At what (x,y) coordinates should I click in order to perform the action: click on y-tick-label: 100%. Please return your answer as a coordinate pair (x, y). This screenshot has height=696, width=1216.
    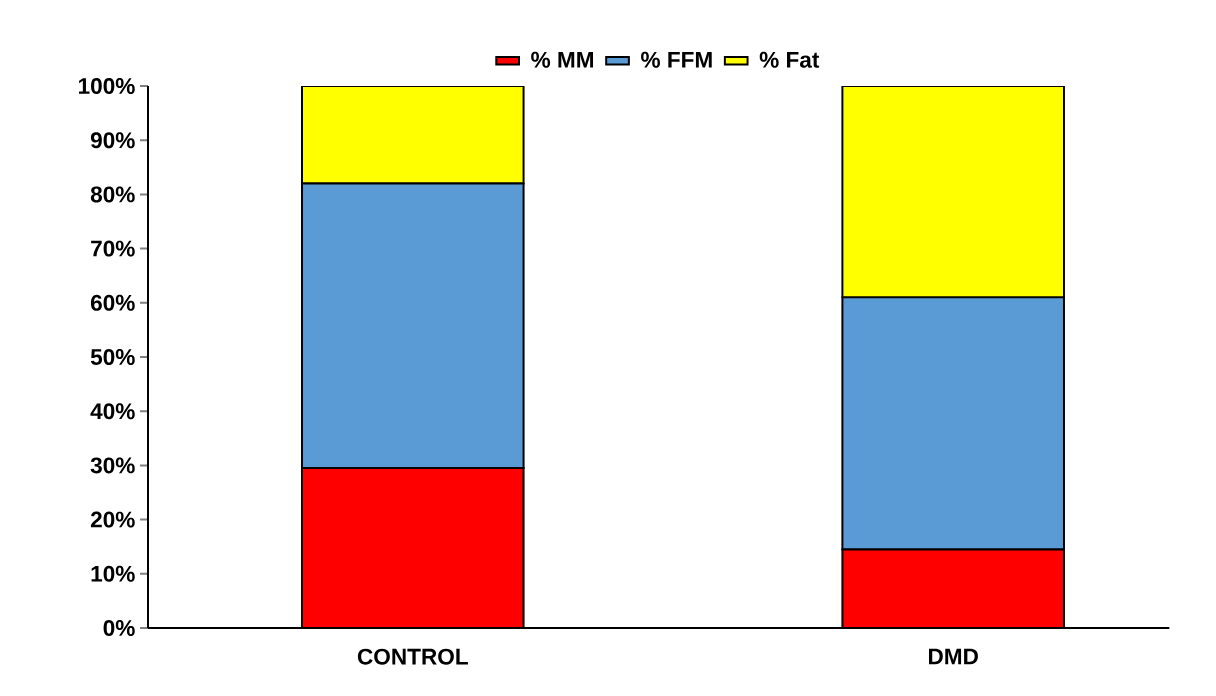
    Looking at the image, I should click on (107, 86).